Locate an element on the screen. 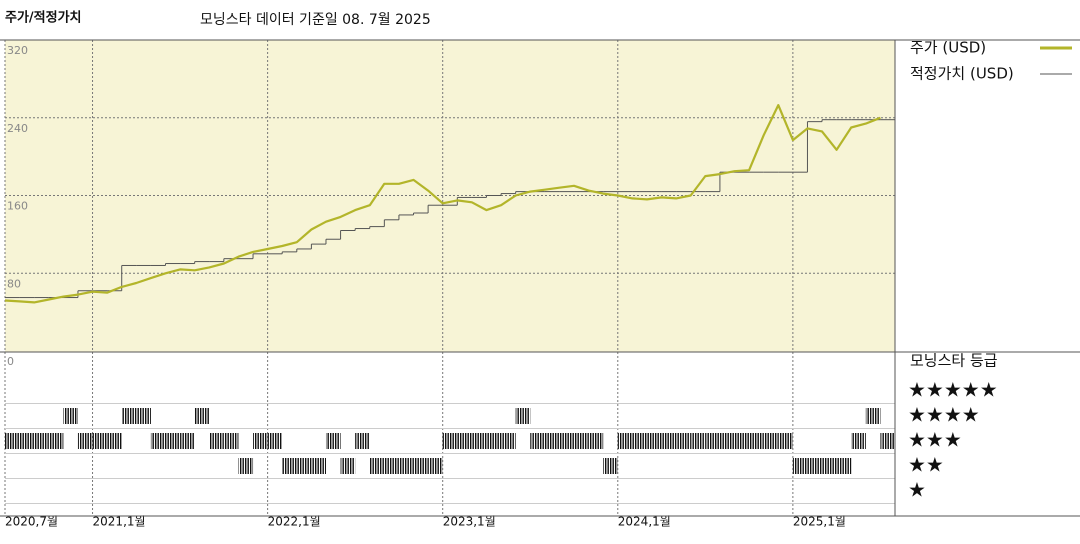 This screenshot has width=1080, height=544. chart-subtitle: 모닝스타 데이터 기준일 08. 7월 2025 is located at coordinates (315, 20).